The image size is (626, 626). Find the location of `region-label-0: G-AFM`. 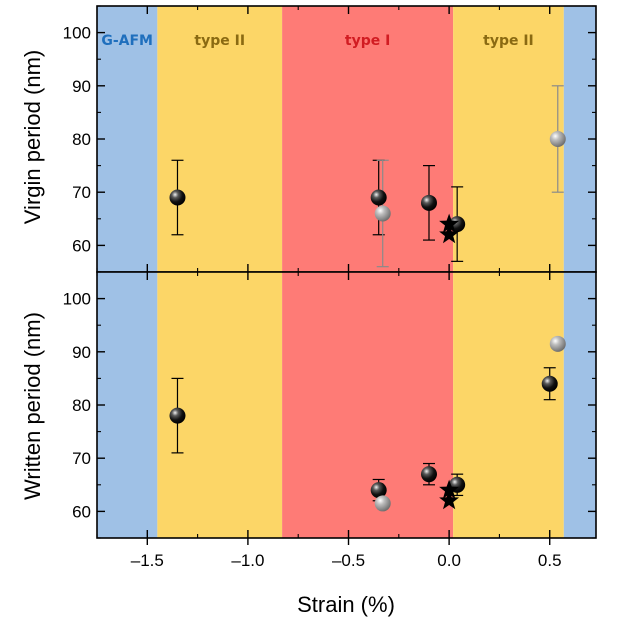

region-label-0: G-AFM is located at coordinates (127, 41).